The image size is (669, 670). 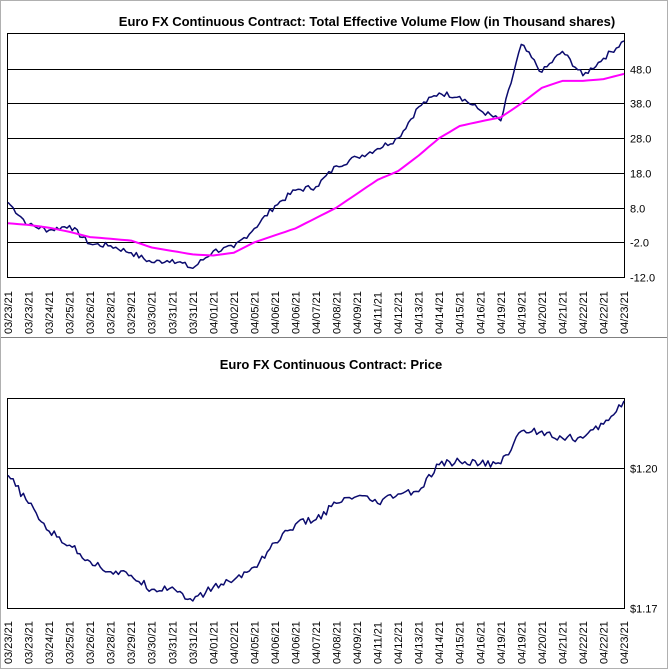 What do you see at coordinates (644, 470) in the screenshot?
I see `y-tick-label: $1.20` at bounding box center [644, 470].